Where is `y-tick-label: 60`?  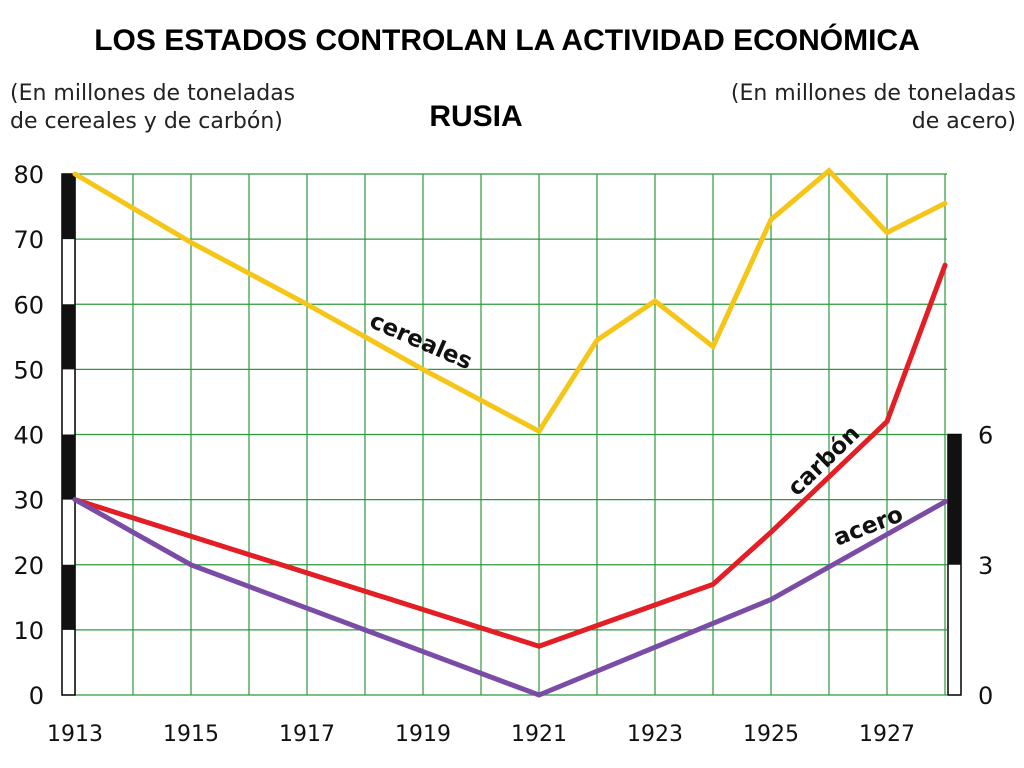
y-tick-label: 60 is located at coordinates (28, 305).